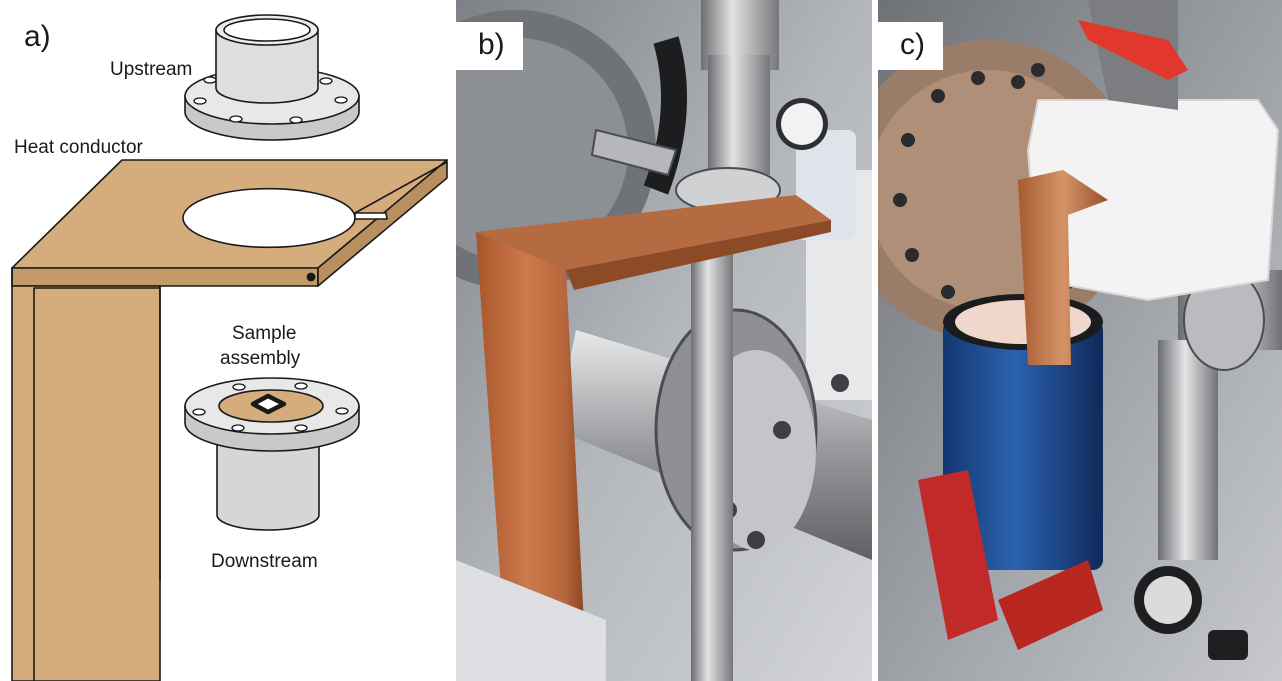 This screenshot has height=681, width=1282. I want to click on panel-a-label: a), so click(37, 36).